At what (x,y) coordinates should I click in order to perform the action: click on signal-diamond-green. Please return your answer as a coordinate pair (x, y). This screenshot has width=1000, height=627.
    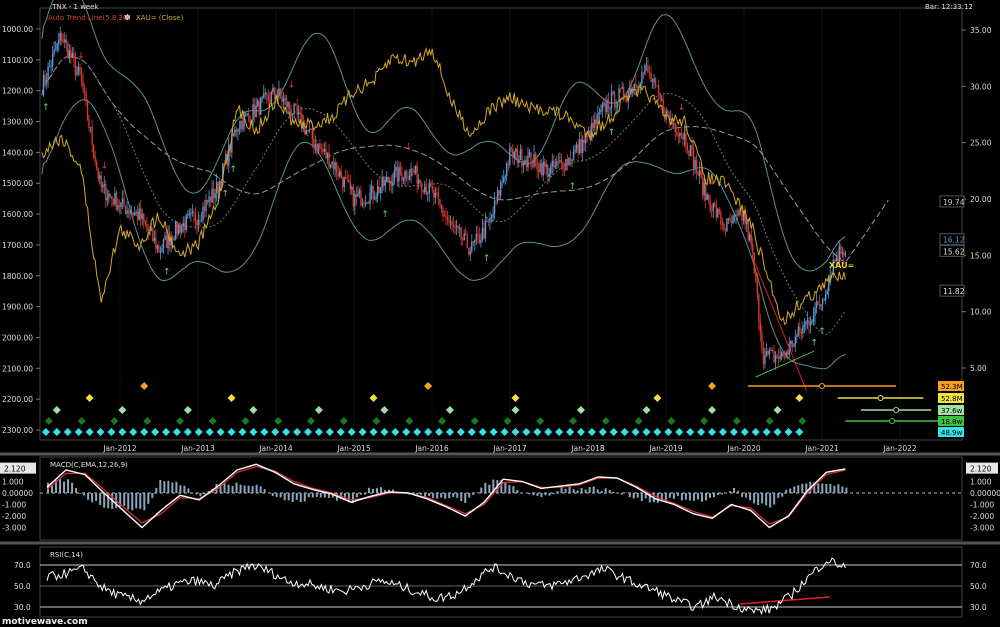
    Looking at the image, I should click on (278, 421).